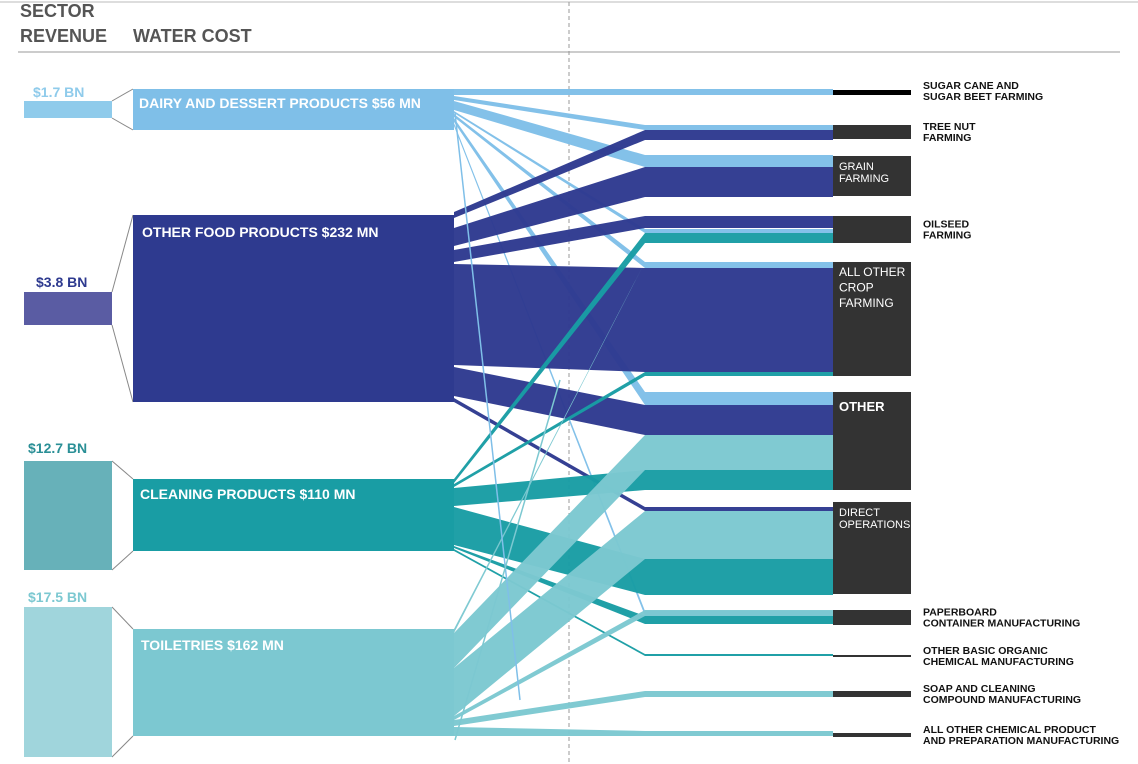 The width and height of the screenshot is (1138, 764). I want to click on sector-label-cleaning: CLEANING PRODUCTS $110 MN, so click(247, 494).